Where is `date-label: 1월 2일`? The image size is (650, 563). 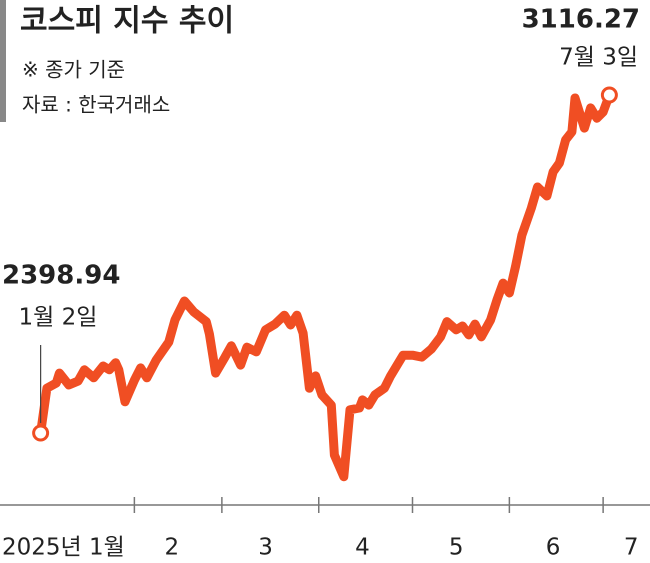 date-label: 1월 2일 is located at coordinates (58, 318).